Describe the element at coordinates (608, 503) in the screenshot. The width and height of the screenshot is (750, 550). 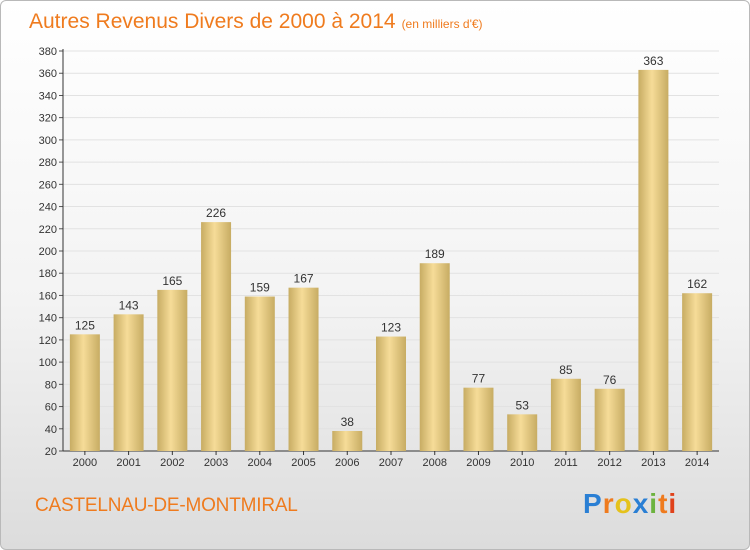
I see `logo-letter: r` at that location.